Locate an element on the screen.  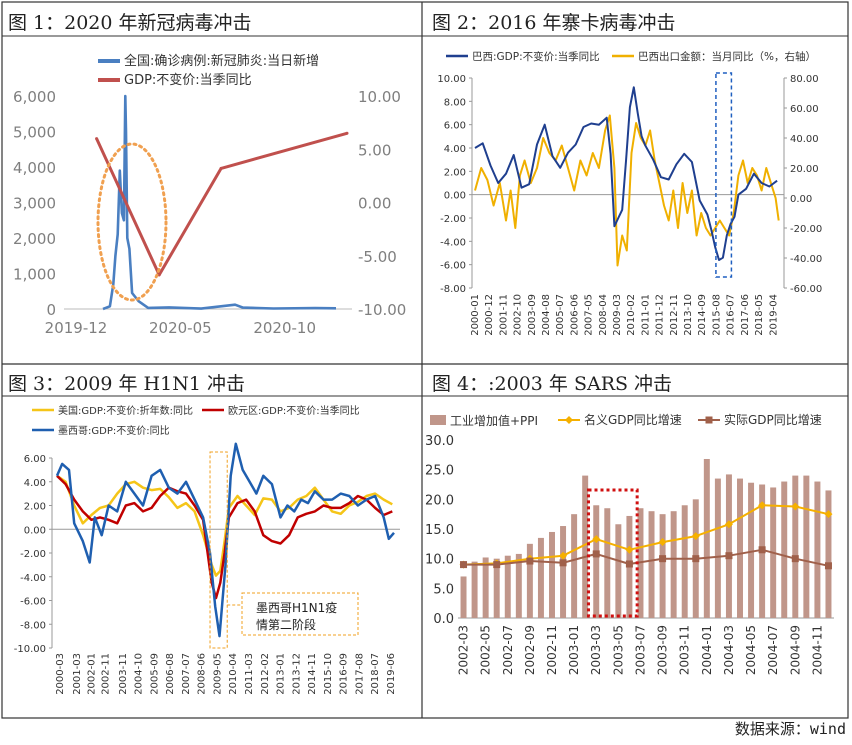
x-tick-label: 2018-07 is located at coordinates (375, 674).